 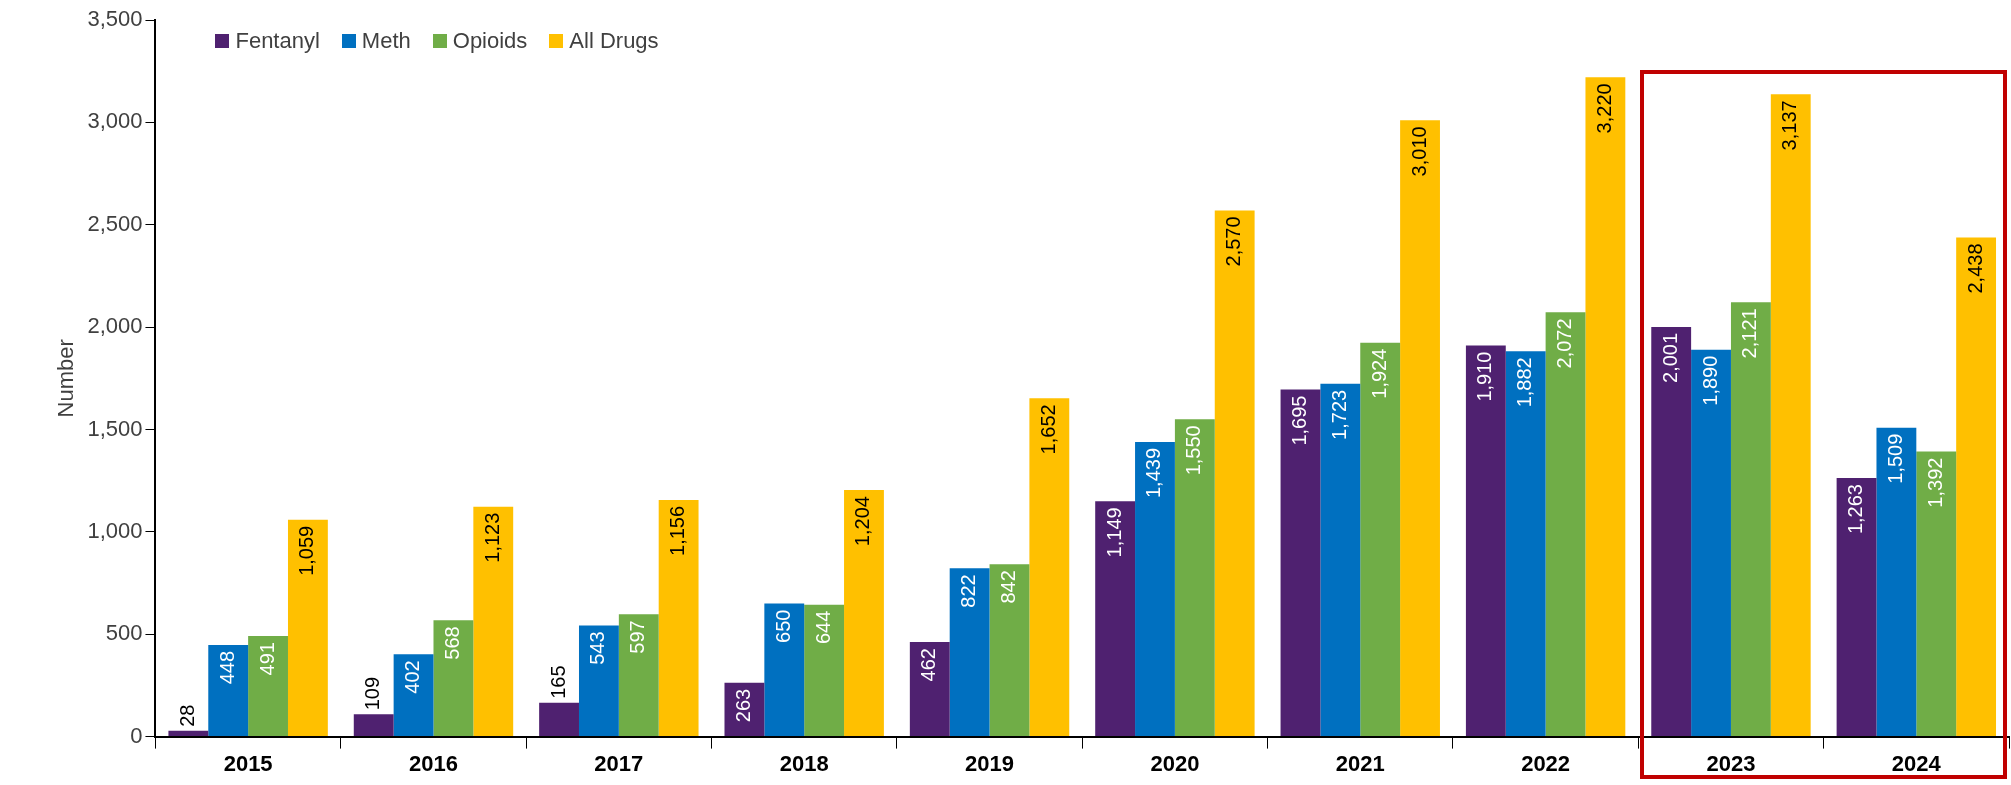 I want to click on legend-label: Meth, so click(x=386, y=41).